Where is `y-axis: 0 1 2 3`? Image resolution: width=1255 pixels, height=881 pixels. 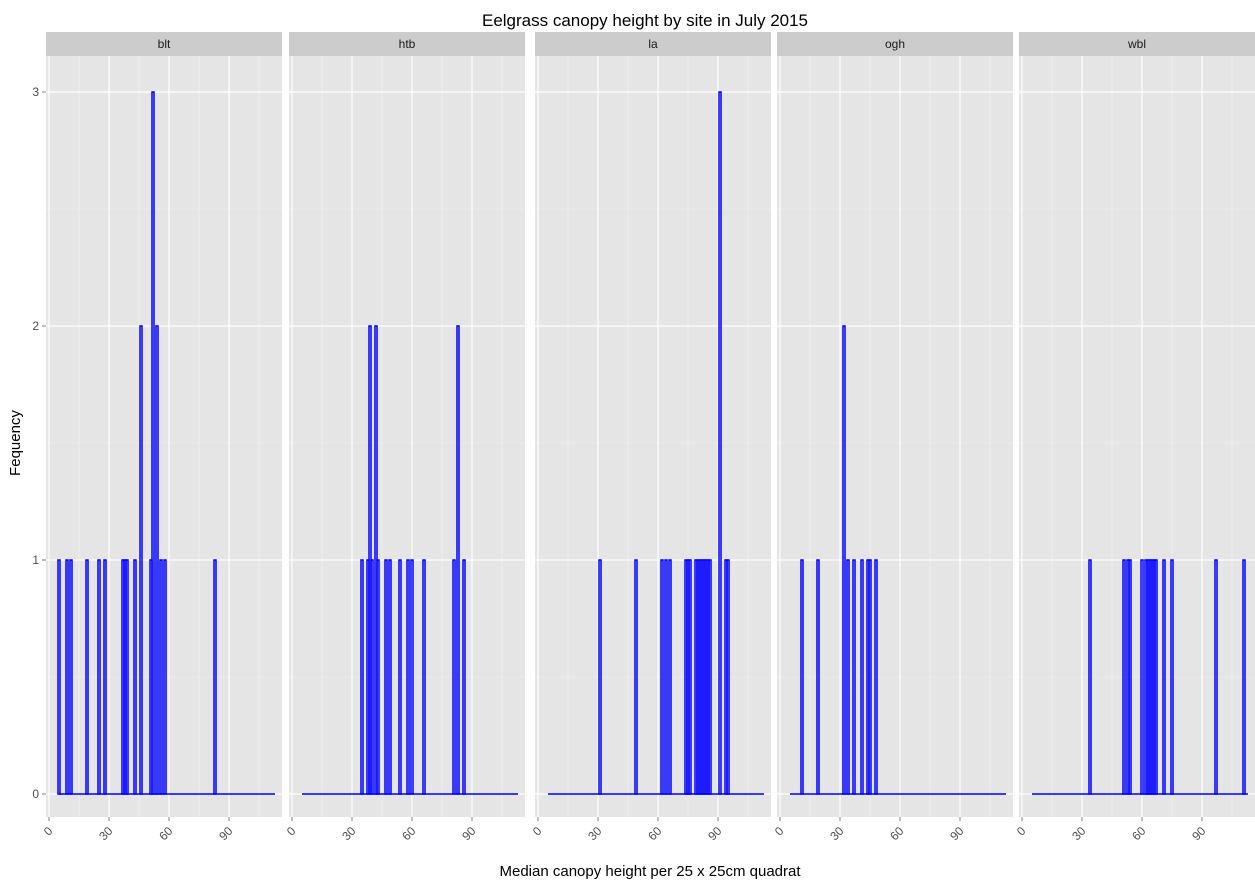 y-axis: 0 1 2 3 is located at coordinates (39, 443).